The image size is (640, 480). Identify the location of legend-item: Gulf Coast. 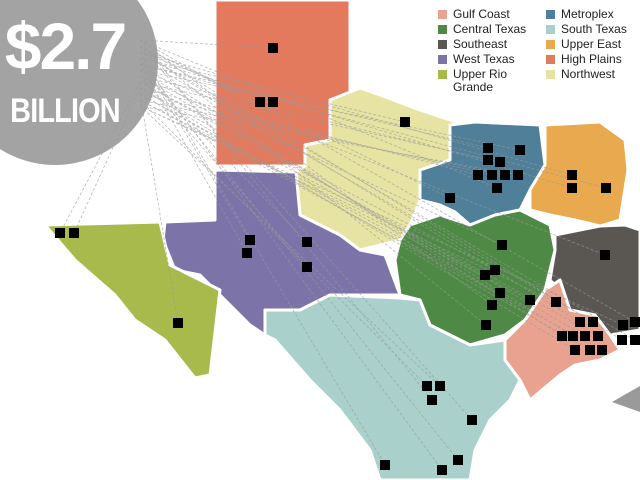
(492, 14).